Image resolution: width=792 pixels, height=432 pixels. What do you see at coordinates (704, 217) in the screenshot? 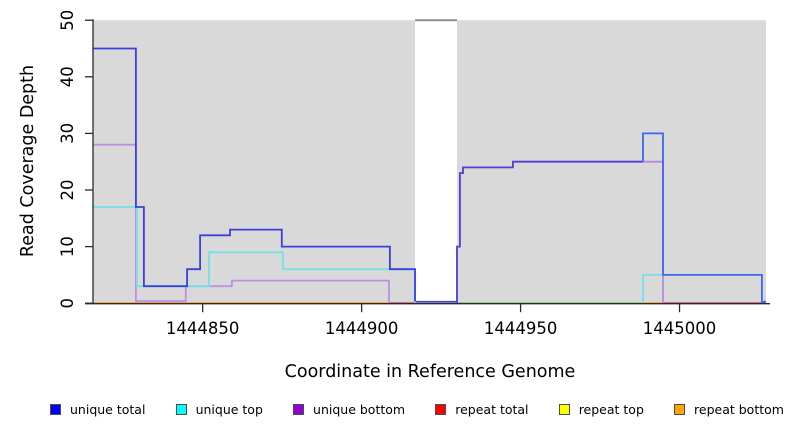
I see `series-segment-unique-total-right` at bounding box center [704, 217].